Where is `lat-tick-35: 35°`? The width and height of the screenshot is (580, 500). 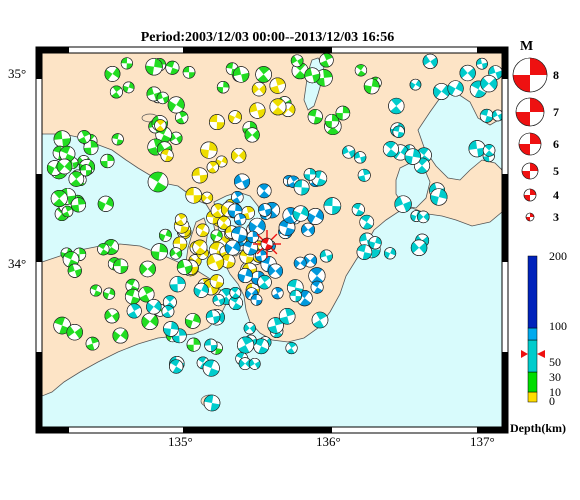 lat-tick-35: 35° is located at coordinates (17, 73).